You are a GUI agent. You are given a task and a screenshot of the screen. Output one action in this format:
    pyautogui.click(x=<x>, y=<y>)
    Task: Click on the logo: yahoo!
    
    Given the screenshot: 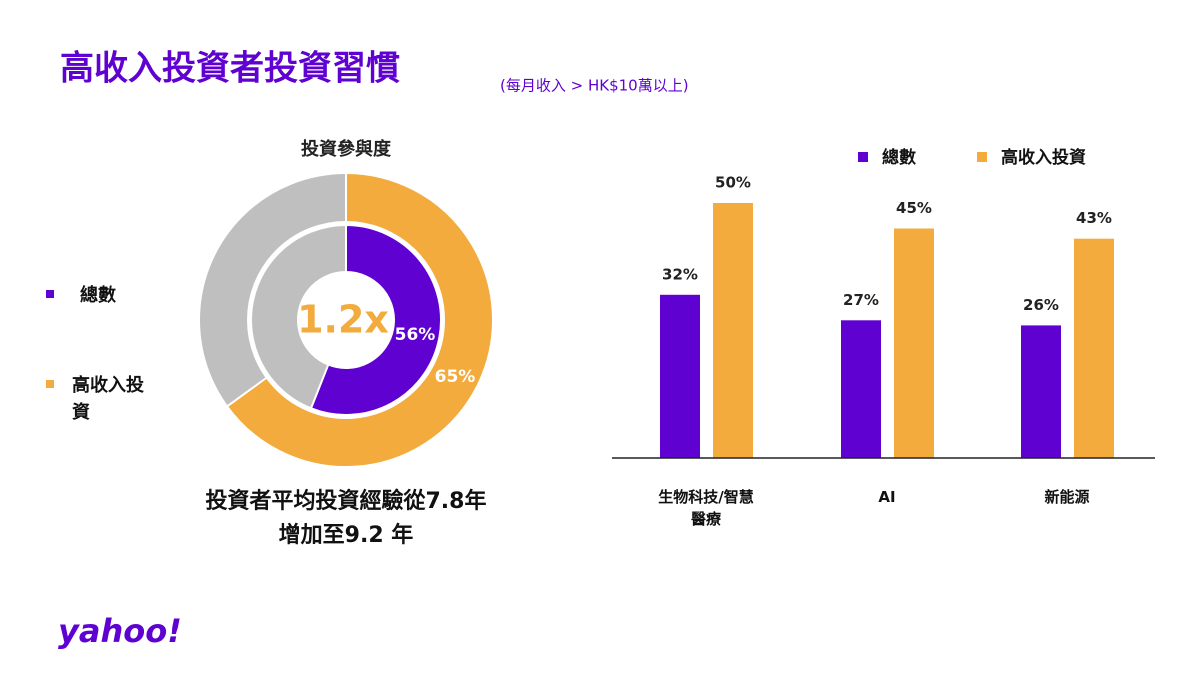 What is the action you would take?
    pyautogui.click(x=120, y=631)
    